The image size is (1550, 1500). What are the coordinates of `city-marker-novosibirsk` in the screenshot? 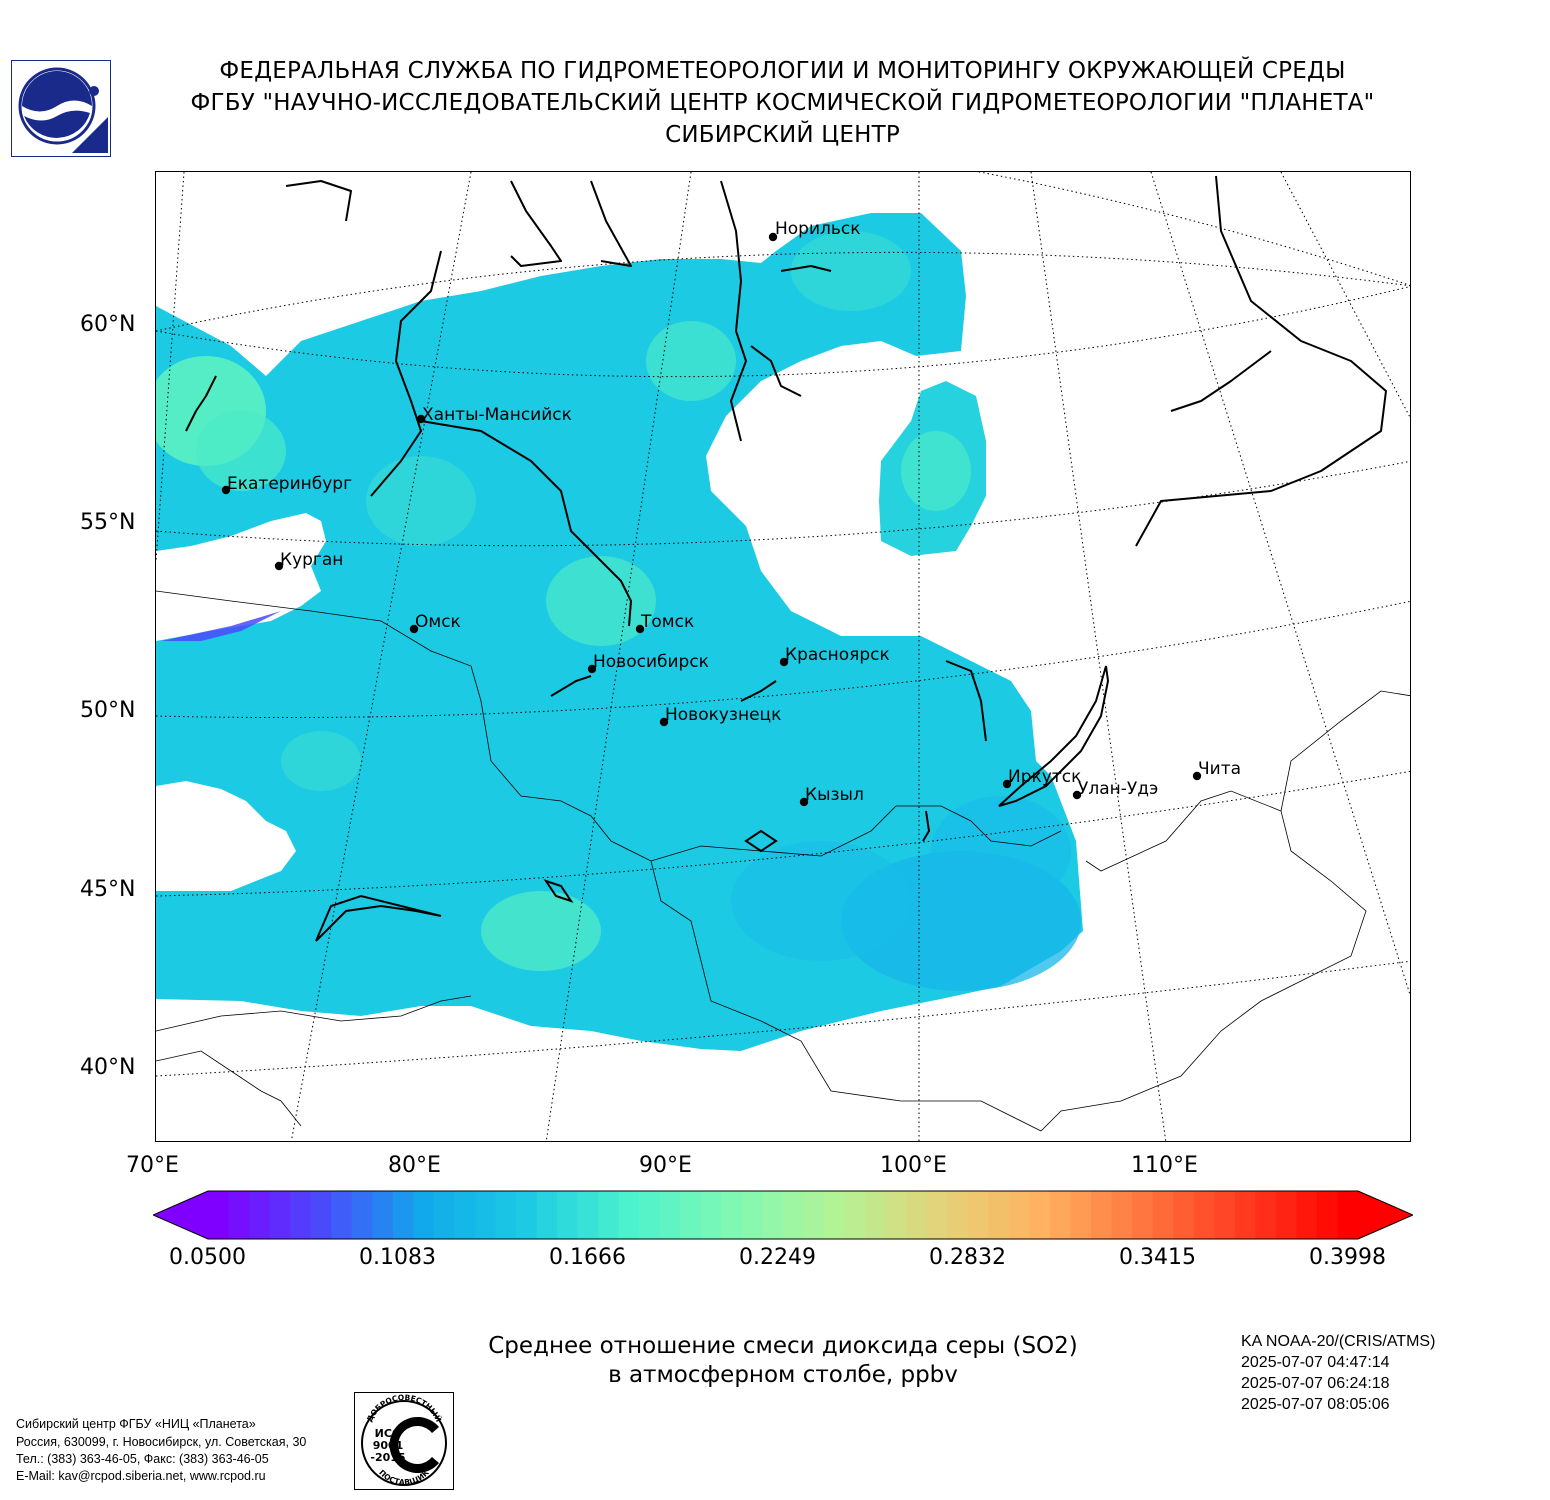 It's located at (592, 669).